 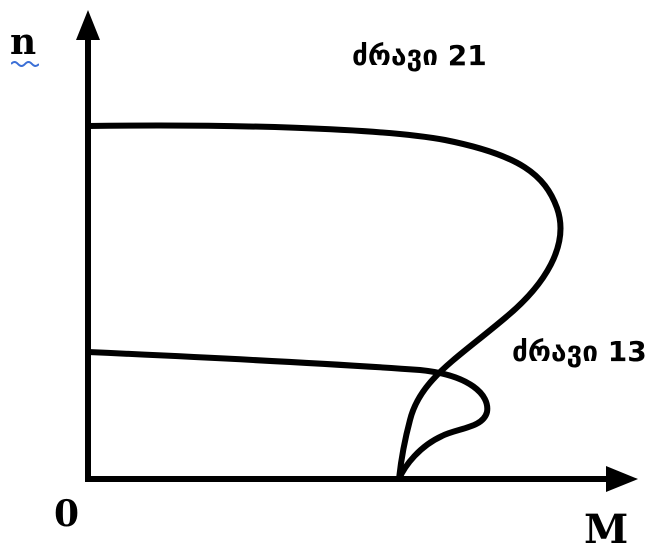 I want to click on x-axis-arrow, so click(x=622, y=479).